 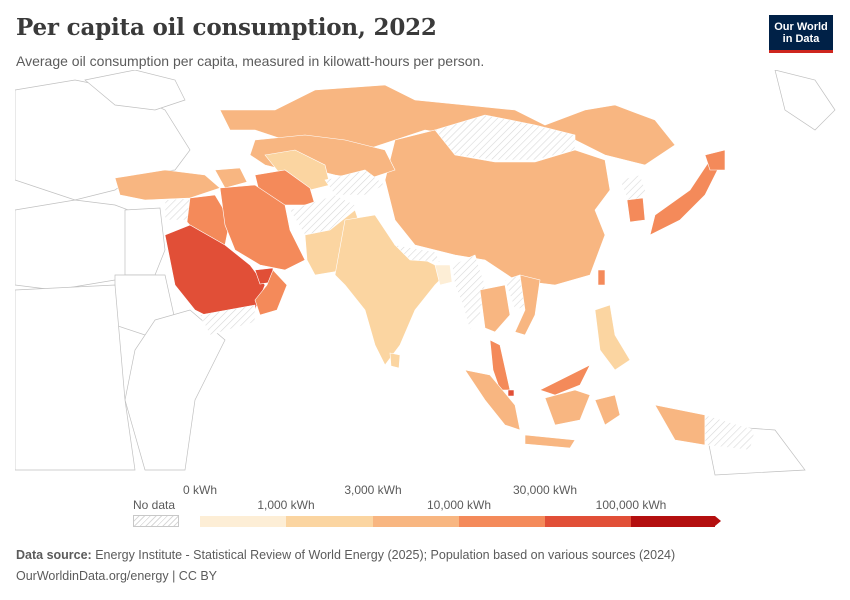 What do you see at coordinates (545, 490) in the screenshot?
I see `legend-tick-4: 30,000 kWh` at bounding box center [545, 490].